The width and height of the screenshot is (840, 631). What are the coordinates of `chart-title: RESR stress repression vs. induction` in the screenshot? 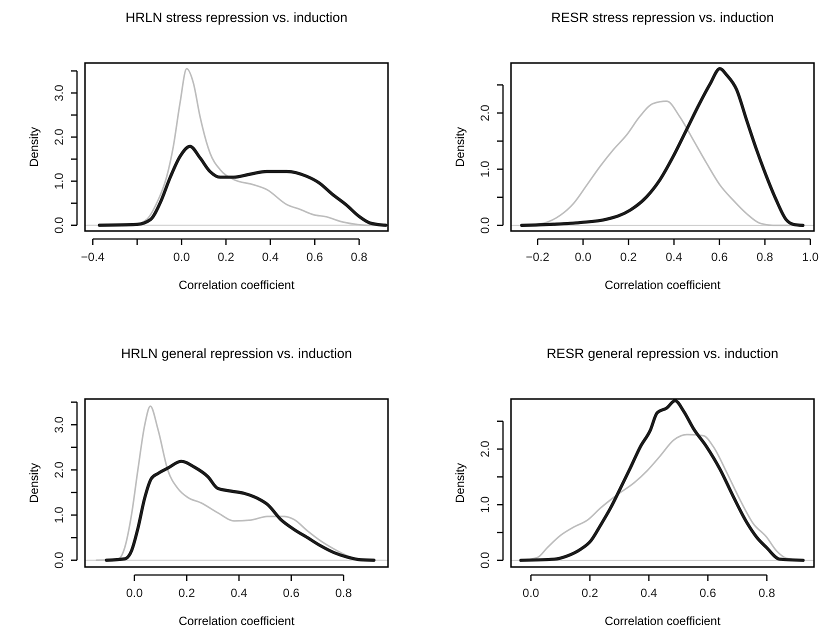 It's located at (662, 17).